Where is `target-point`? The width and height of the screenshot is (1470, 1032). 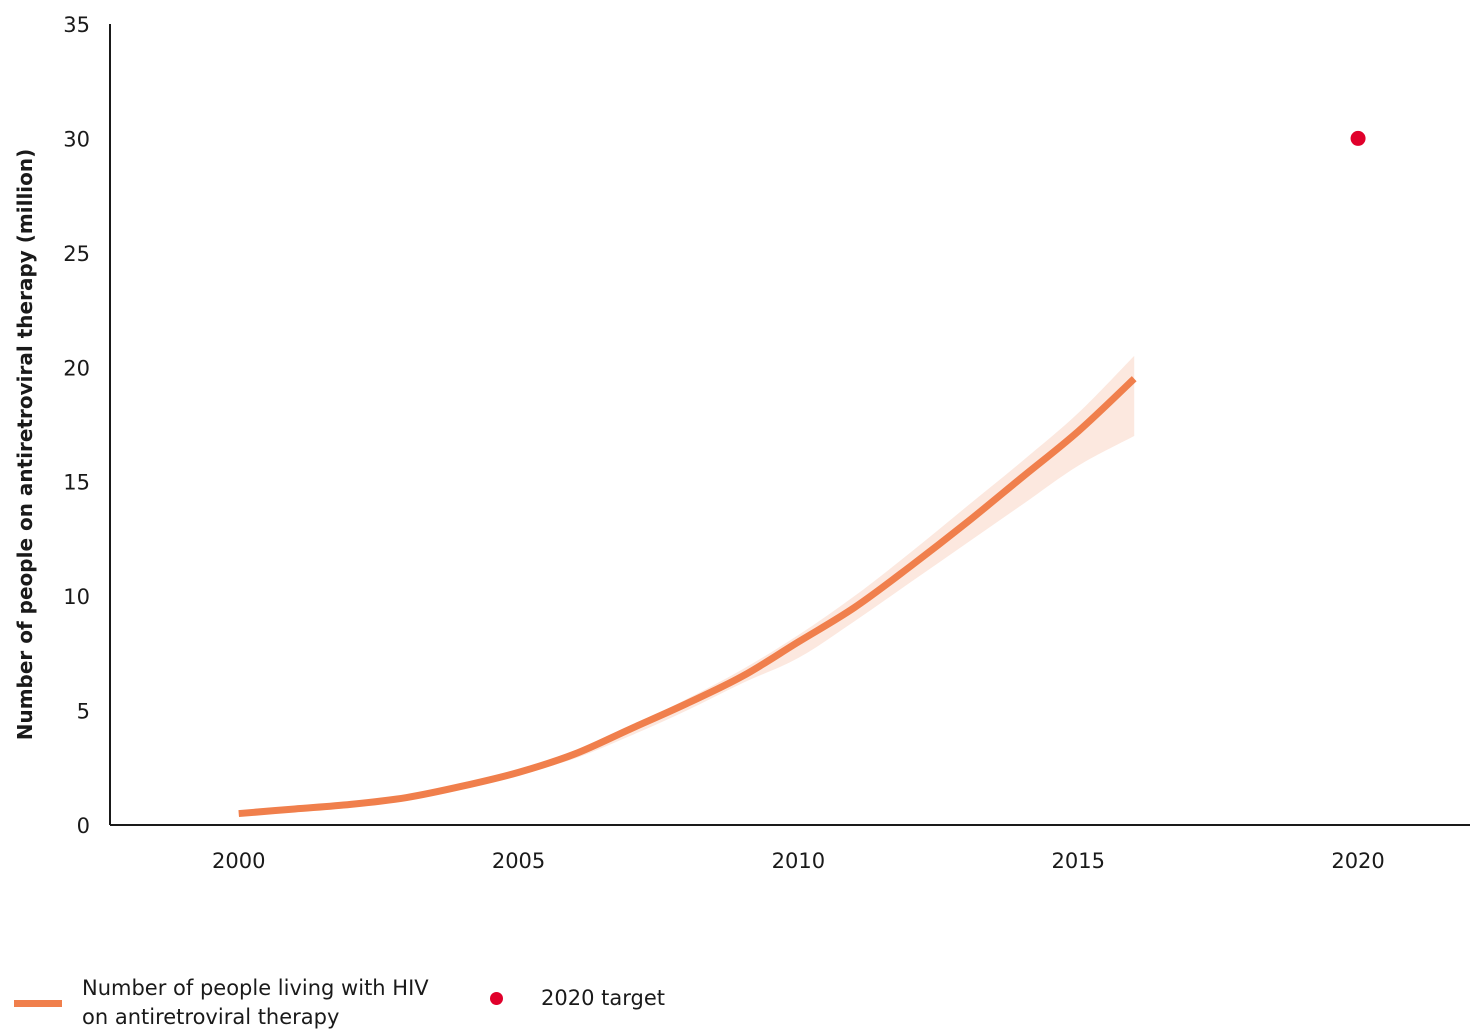 target-point is located at coordinates (1358, 138).